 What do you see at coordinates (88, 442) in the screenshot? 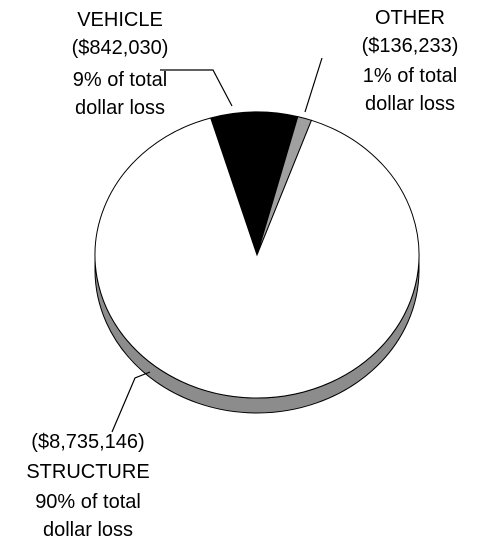
I see `value-label: ($8,735,146)` at bounding box center [88, 442].